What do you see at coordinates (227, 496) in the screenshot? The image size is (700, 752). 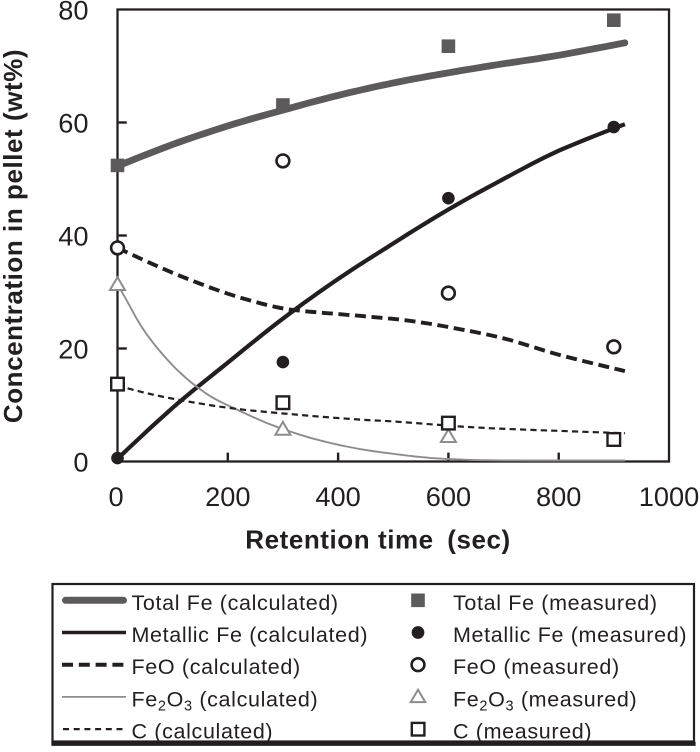 I see `svg-text: 200` at bounding box center [227, 496].